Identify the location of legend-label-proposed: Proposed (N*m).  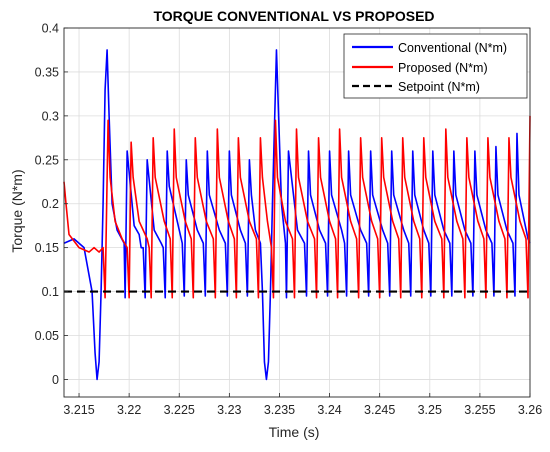
(443, 68).